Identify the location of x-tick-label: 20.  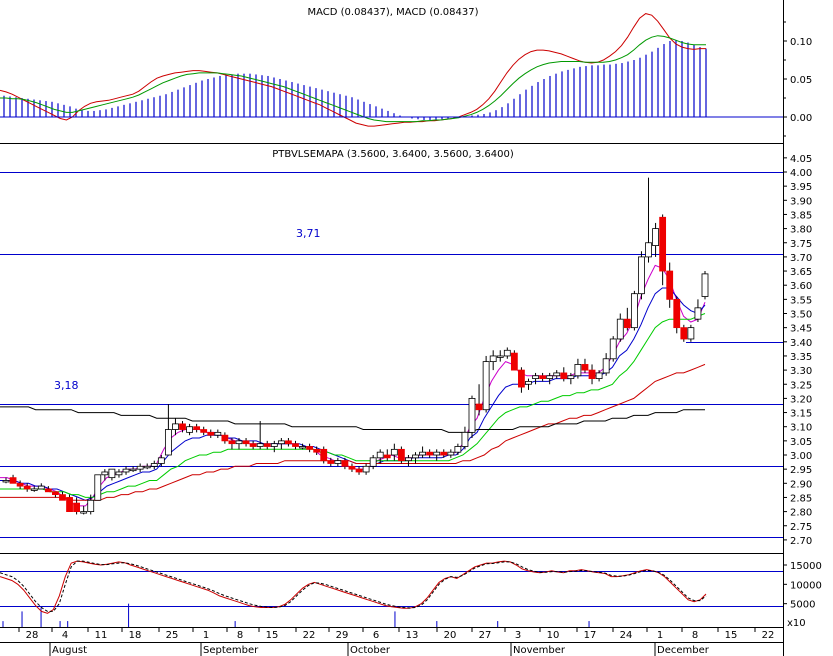
(450, 635).